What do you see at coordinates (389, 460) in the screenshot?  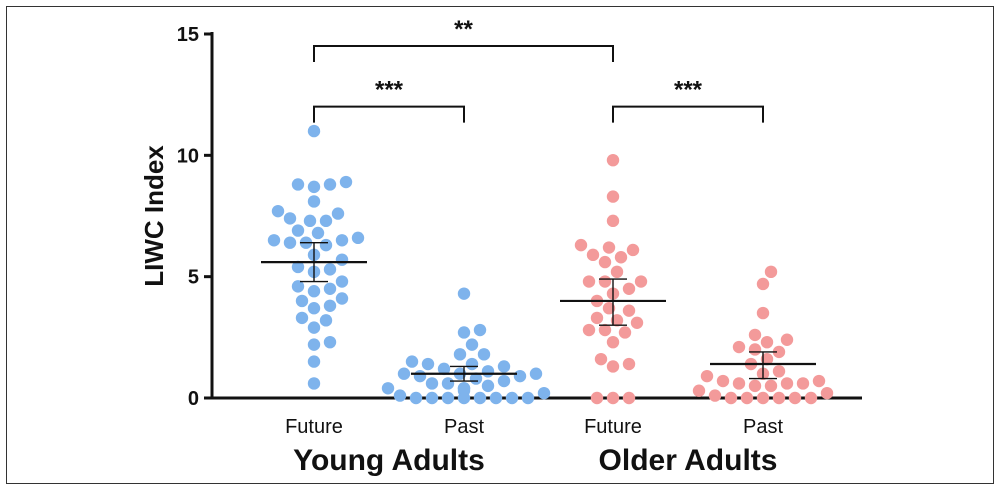 I see `group-label: Young Adults` at bounding box center [389, 460].